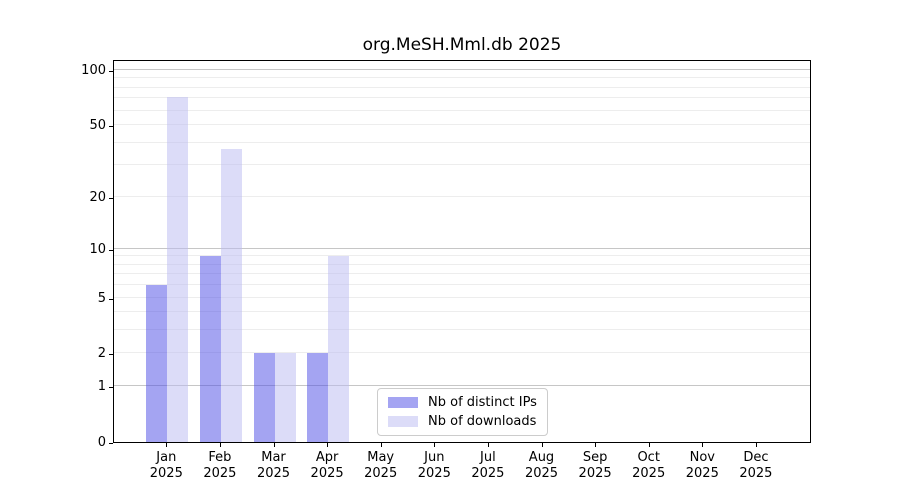 The image size is (900, 500). Describe the element at coordinates (482, 402) in the screenshot. I see `legend-label-distinct-ips: Nb of distinct IPs` at that location.